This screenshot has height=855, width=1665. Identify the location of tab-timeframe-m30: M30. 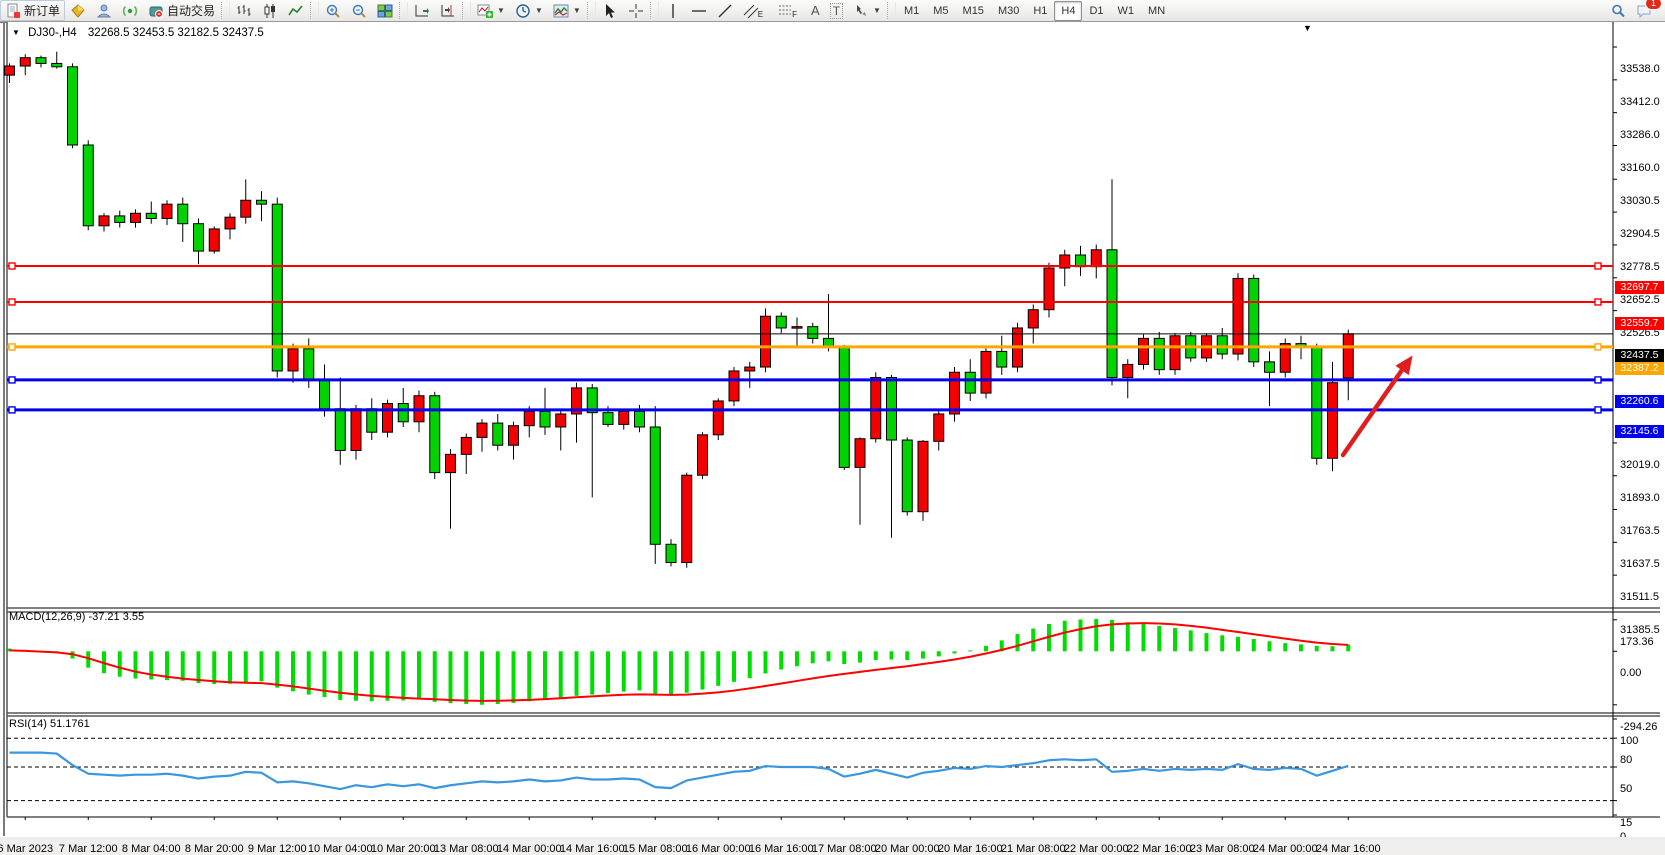
(1008, 10).